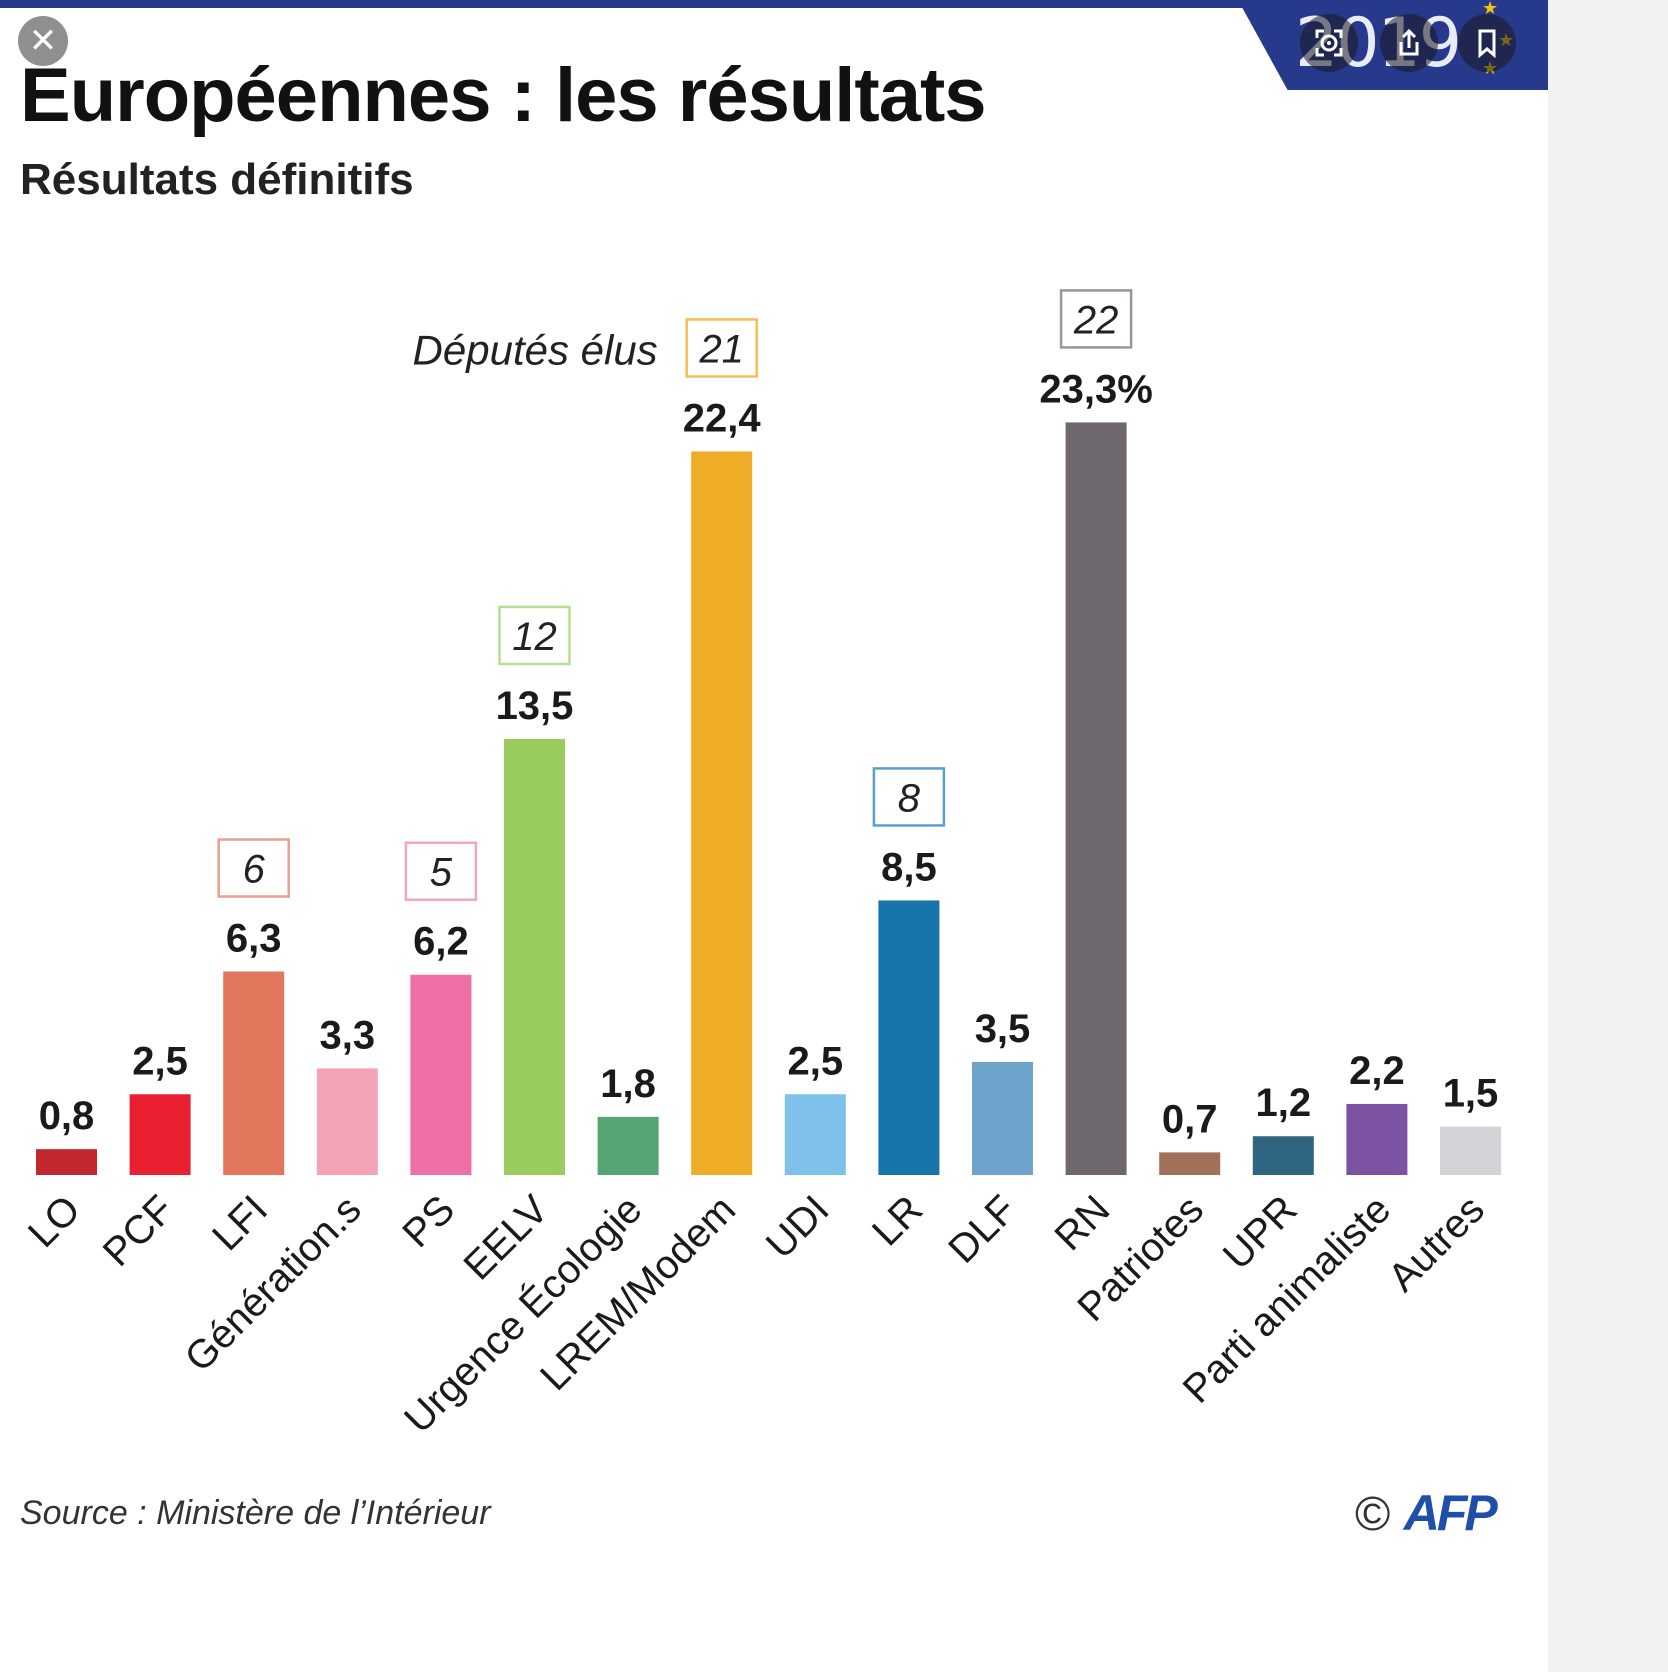 The width and height of the screenshot is (1668, 1672). Describe the element at coordinates (254, 939) in the screenshot. I see `bar-value-label: 6,3` at that location.